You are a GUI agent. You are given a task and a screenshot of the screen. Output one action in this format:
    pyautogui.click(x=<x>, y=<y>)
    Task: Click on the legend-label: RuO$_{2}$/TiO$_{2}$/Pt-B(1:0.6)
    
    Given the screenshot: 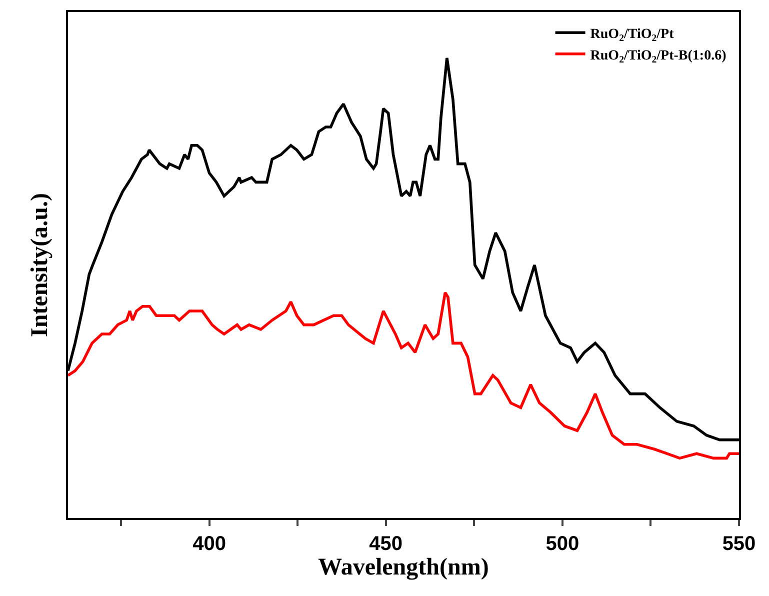 What is the action you would take?
    pyautogui.click(x=658, y=57)
    